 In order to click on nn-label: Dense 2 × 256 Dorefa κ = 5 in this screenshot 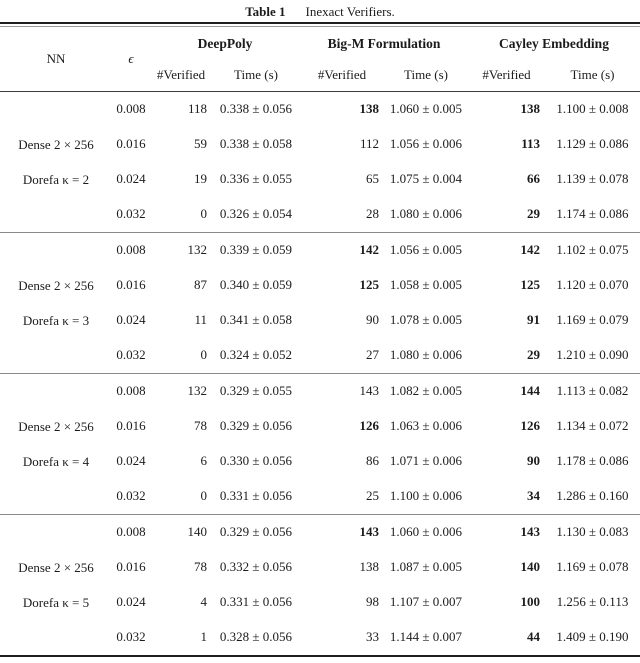, I will do `click(56, 584)`.